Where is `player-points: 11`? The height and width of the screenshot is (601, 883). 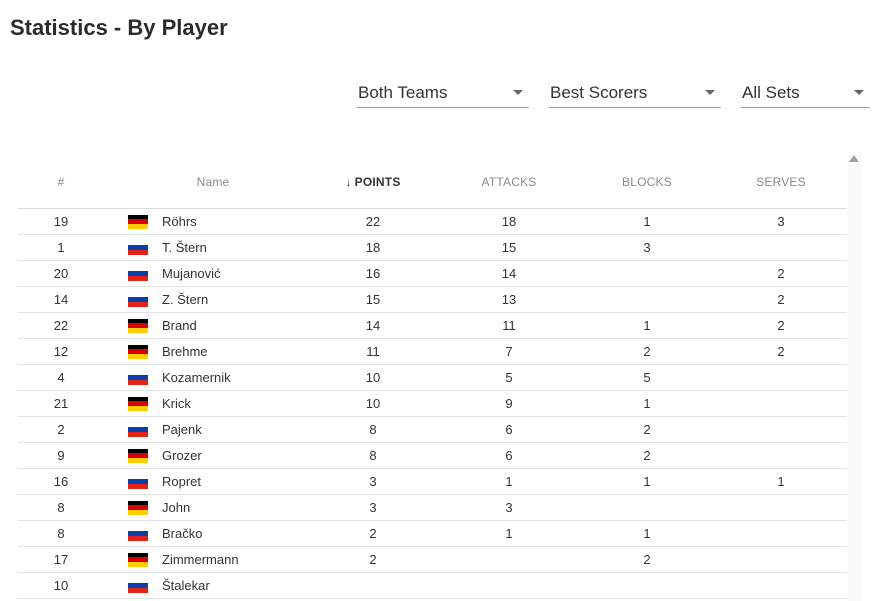
player-points: 11 is located at coordinates (373, 351).